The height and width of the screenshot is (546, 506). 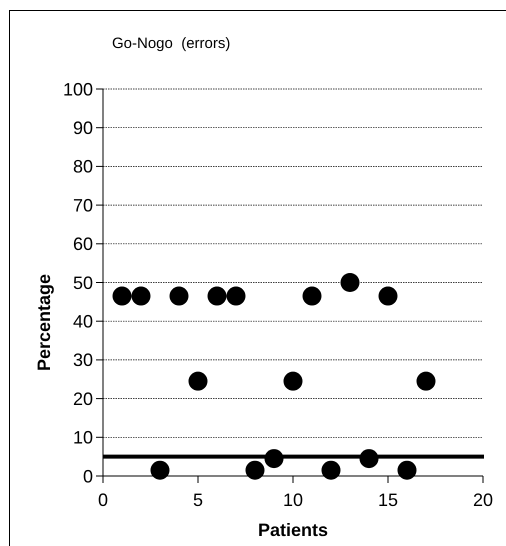 I want to click on y-tick-label: 100, so click(x=77, y=89).